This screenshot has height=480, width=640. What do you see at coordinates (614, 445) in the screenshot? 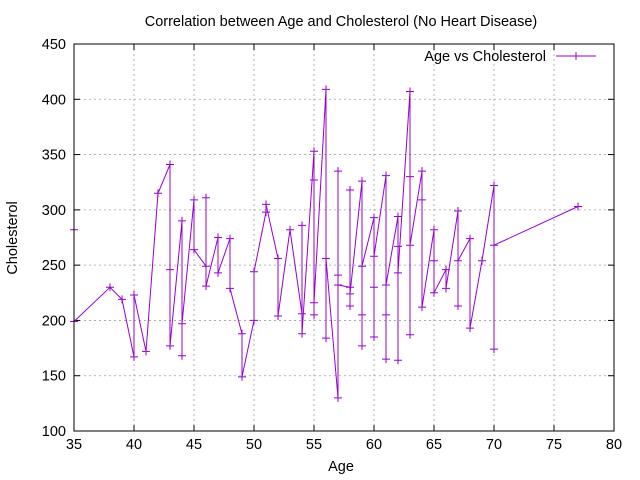
I see `x-tick-label: 80` at bounding box center [614, 445].